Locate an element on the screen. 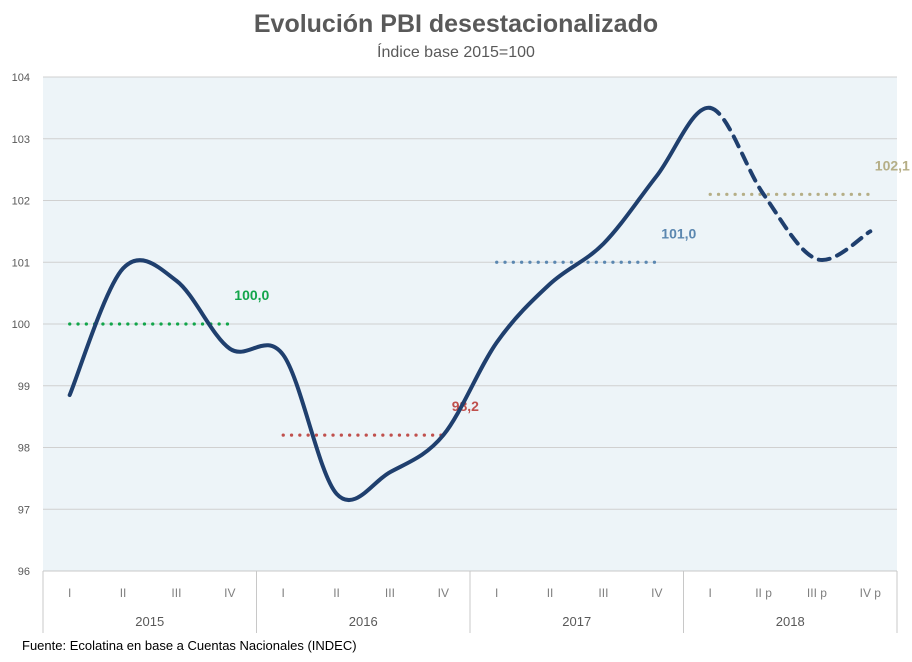  x-tick-label: IV p is located at coordinates (871, 593).